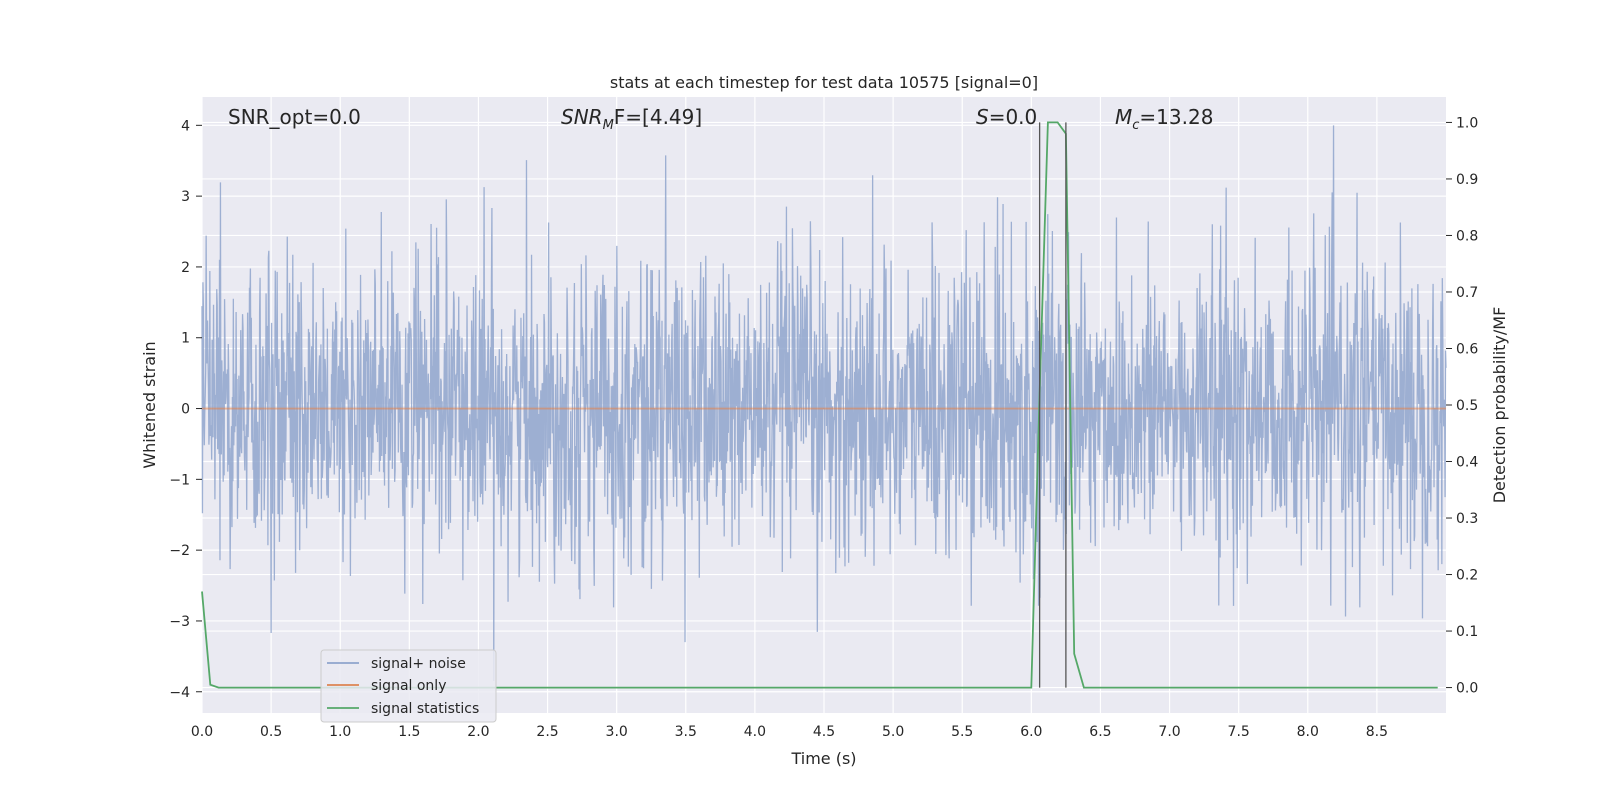 This screenshot has width=1600, height=800. Describe the element at coordinates (1377, 732) in the screenshot. I see `x-tick-label: 8.5` at that location.